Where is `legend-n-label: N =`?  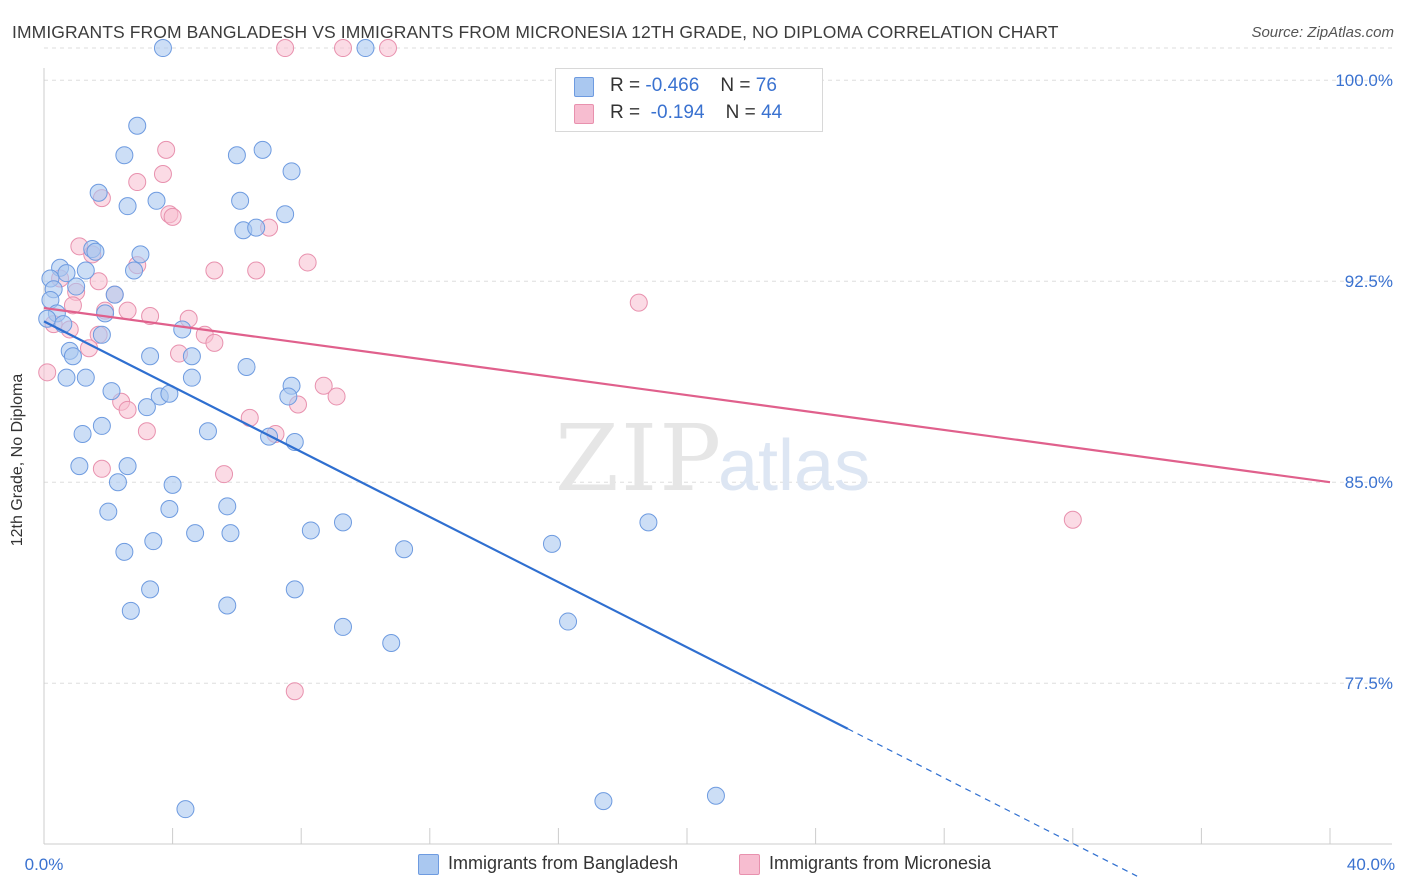 legend-n-label: N = is located at coordinates (735, 85).